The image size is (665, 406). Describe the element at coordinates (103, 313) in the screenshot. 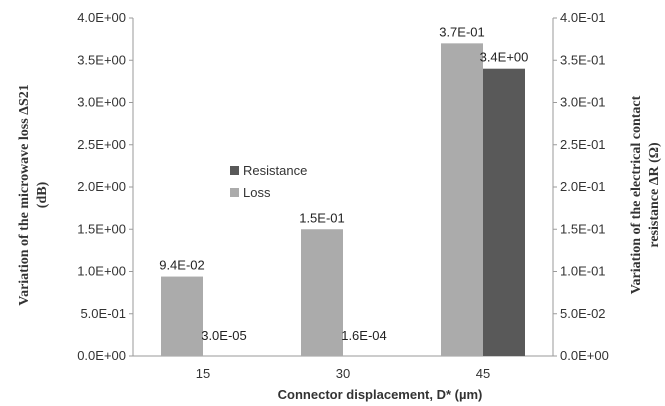

I see `left-tick-label: 5.0E-01` at that location.